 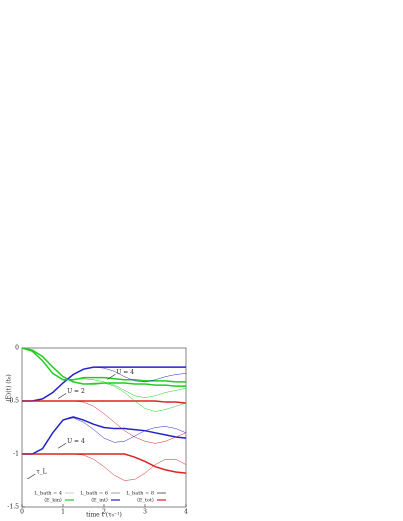 What do you see at coordinates (41, 472) in the screenshot?
I see `annotation: τ_L` at bounding box center [41, 472].